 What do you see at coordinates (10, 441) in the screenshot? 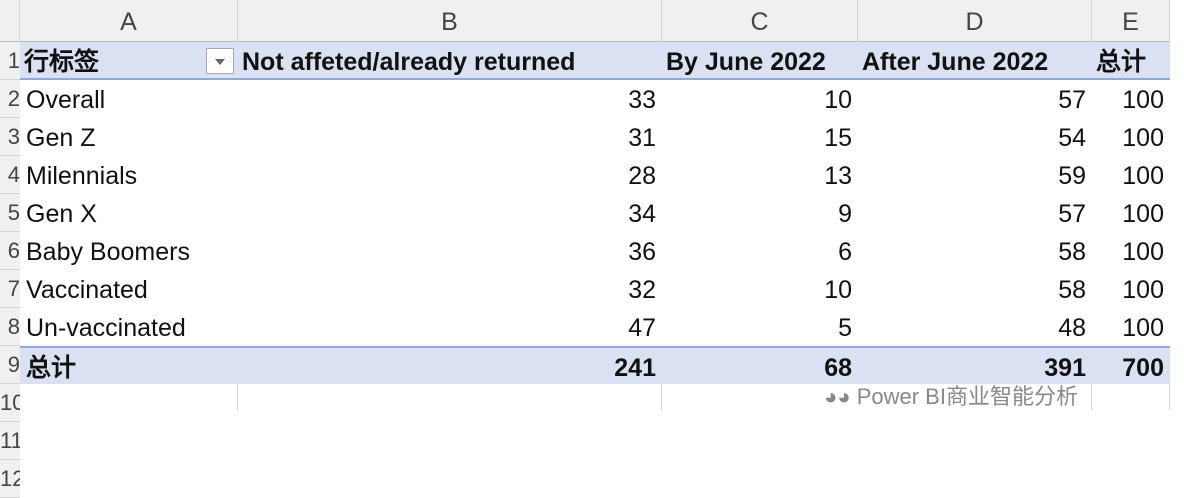
I see `row-header: 11` at bounding box center [10, 441].